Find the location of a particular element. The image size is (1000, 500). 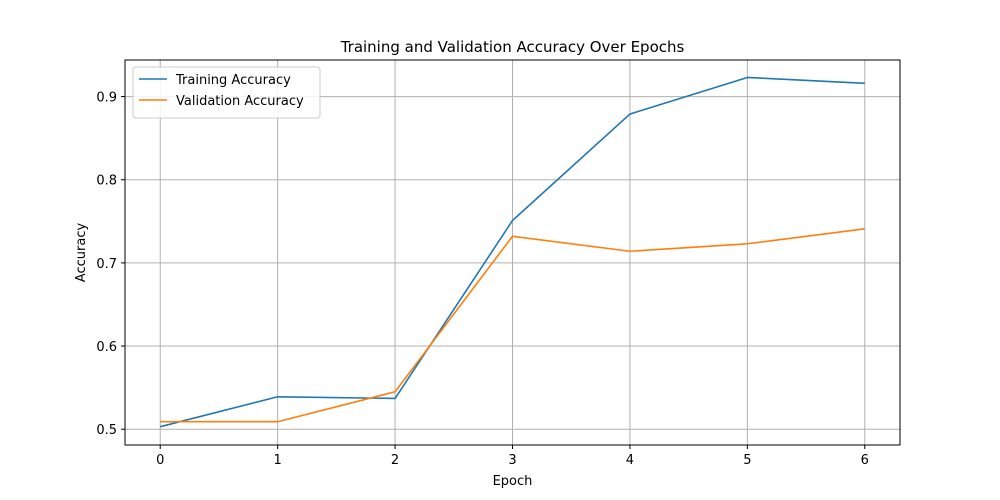

legend-box is located at coordinates (226, 92).